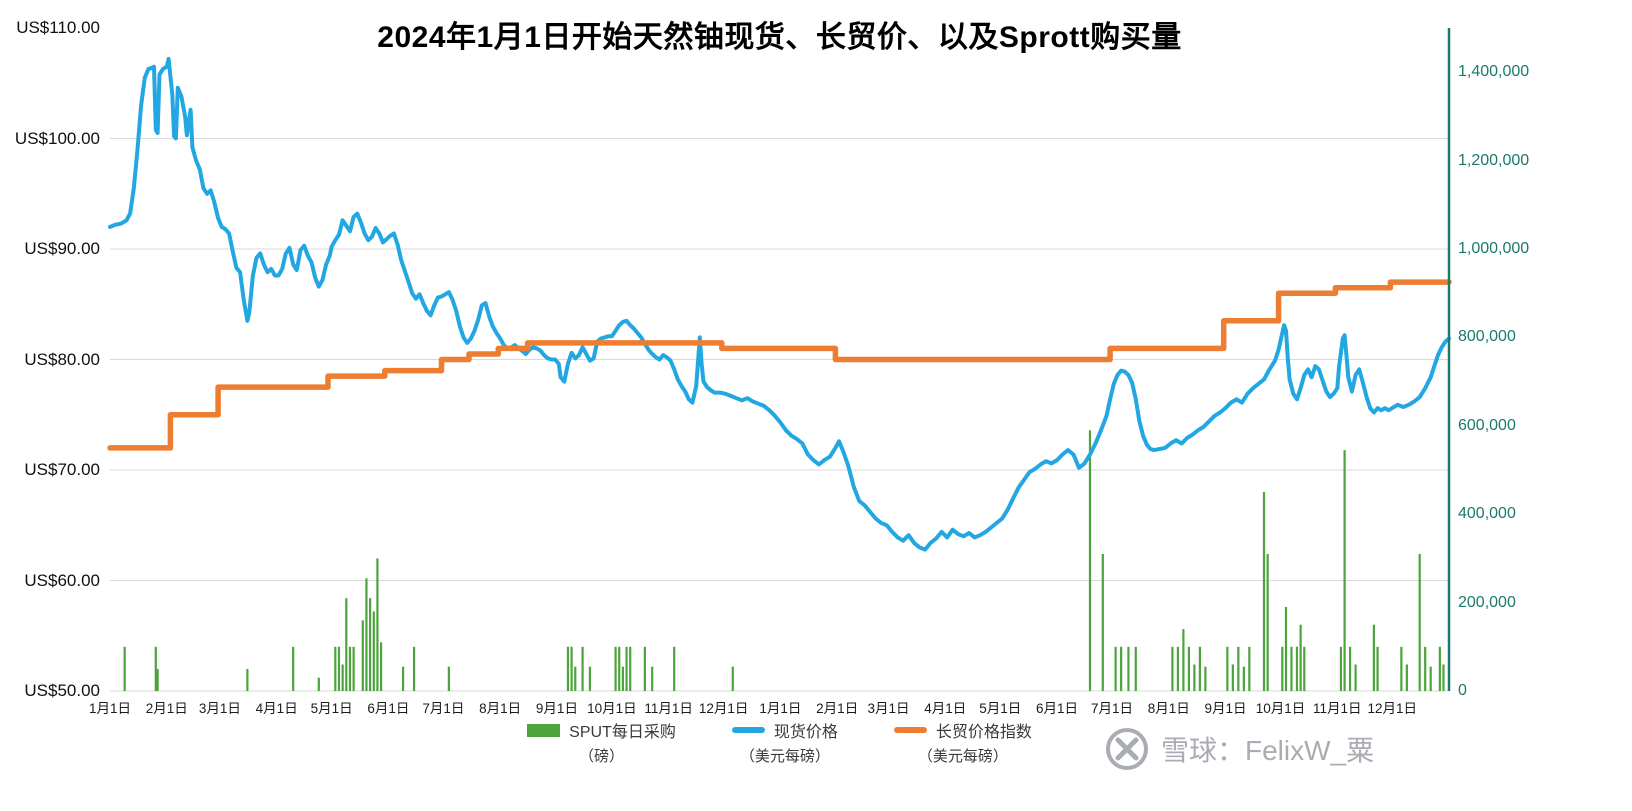 This screenshot has height=811, width=1632. I want to click on x-axis-label: 8月1日, so click(500, 708).